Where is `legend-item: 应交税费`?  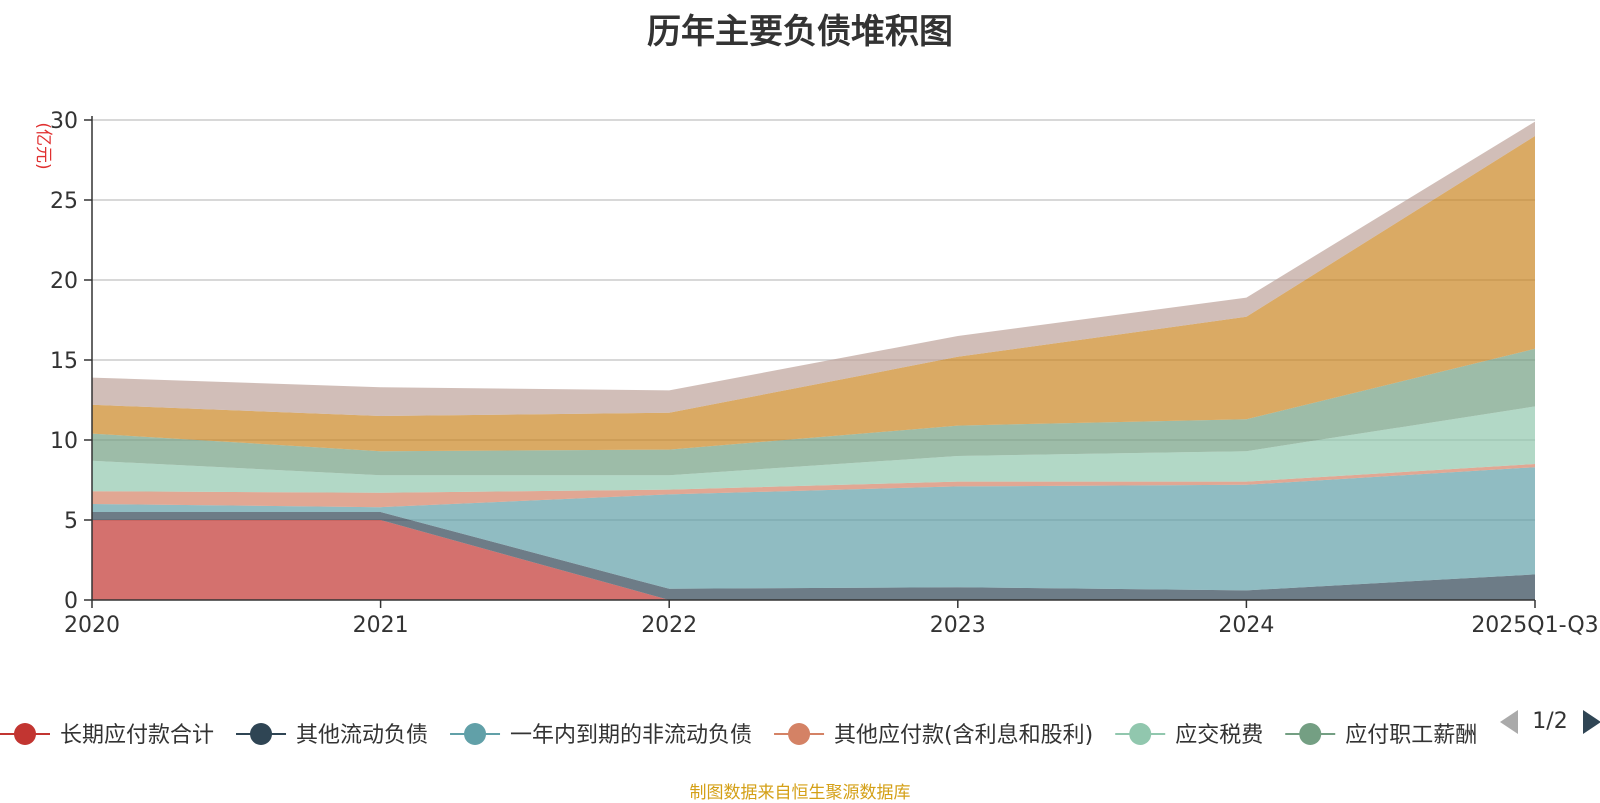 legend-item: 应交税费 is located at coordinates (1189, 735).